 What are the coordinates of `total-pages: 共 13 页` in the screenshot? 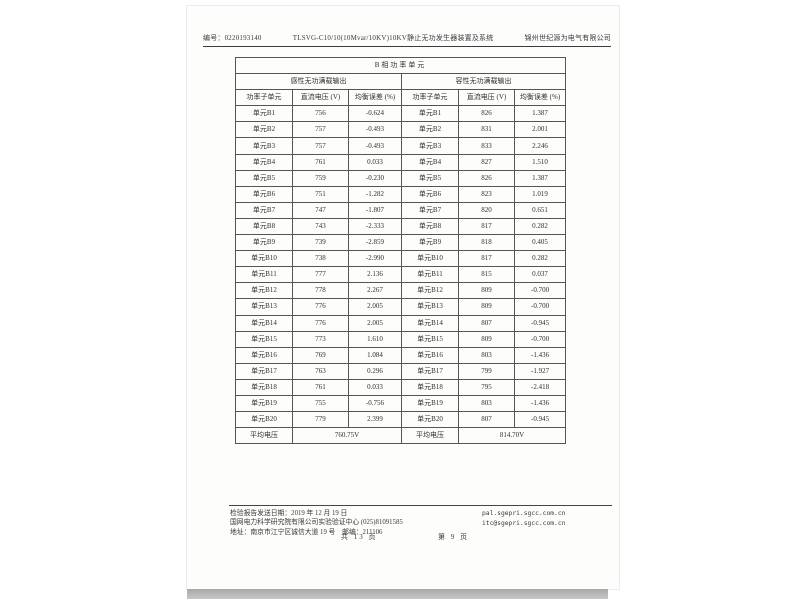 It's located at (359, 537).